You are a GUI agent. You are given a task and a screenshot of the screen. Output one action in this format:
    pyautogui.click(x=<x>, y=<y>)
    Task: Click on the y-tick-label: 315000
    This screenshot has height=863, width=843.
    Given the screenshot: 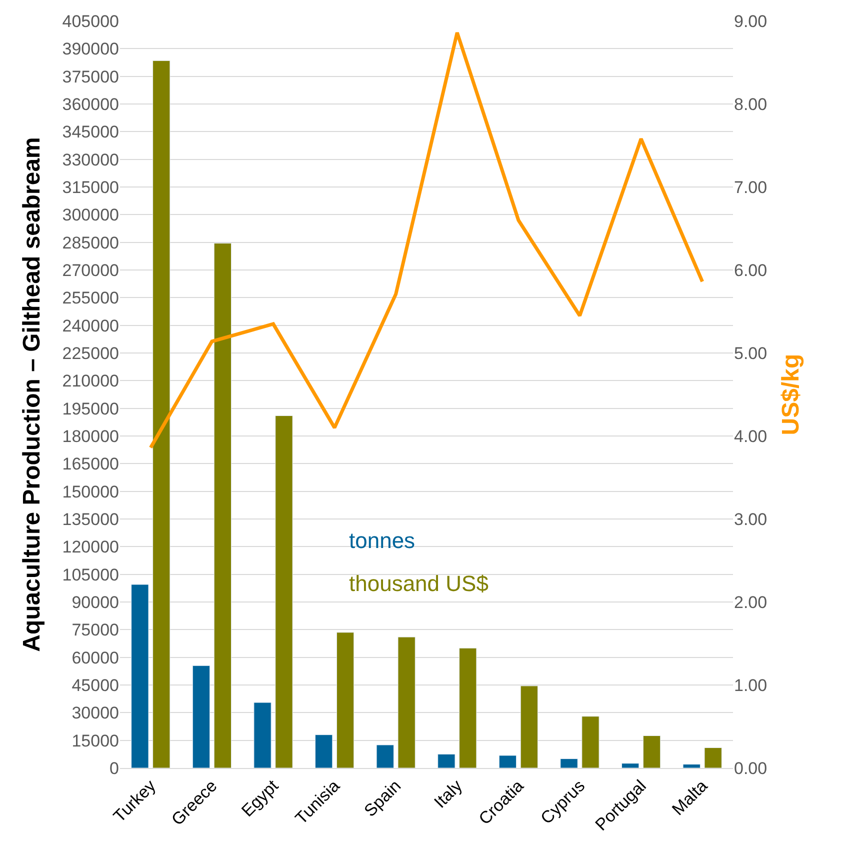 What is the action you would take?
    pyautogui.click(x=90, y=187)
    